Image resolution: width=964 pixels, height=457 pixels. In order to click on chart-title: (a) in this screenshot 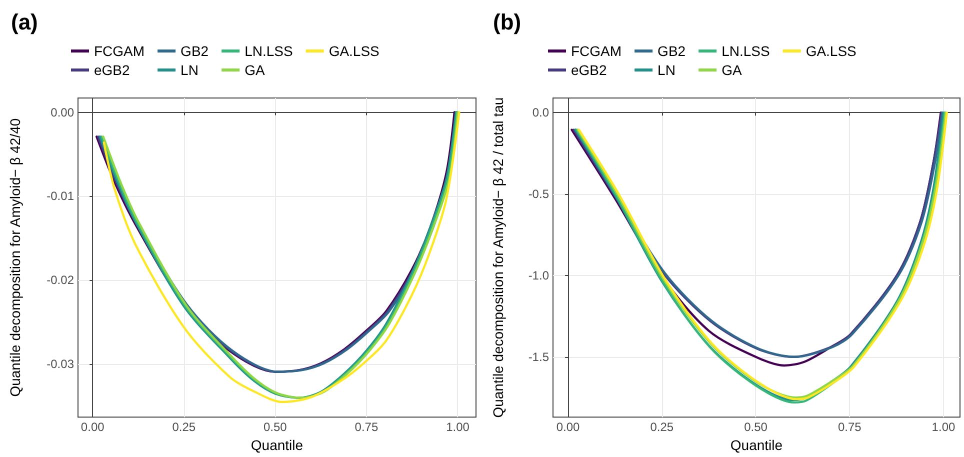, I will do `click(24, 22)`.